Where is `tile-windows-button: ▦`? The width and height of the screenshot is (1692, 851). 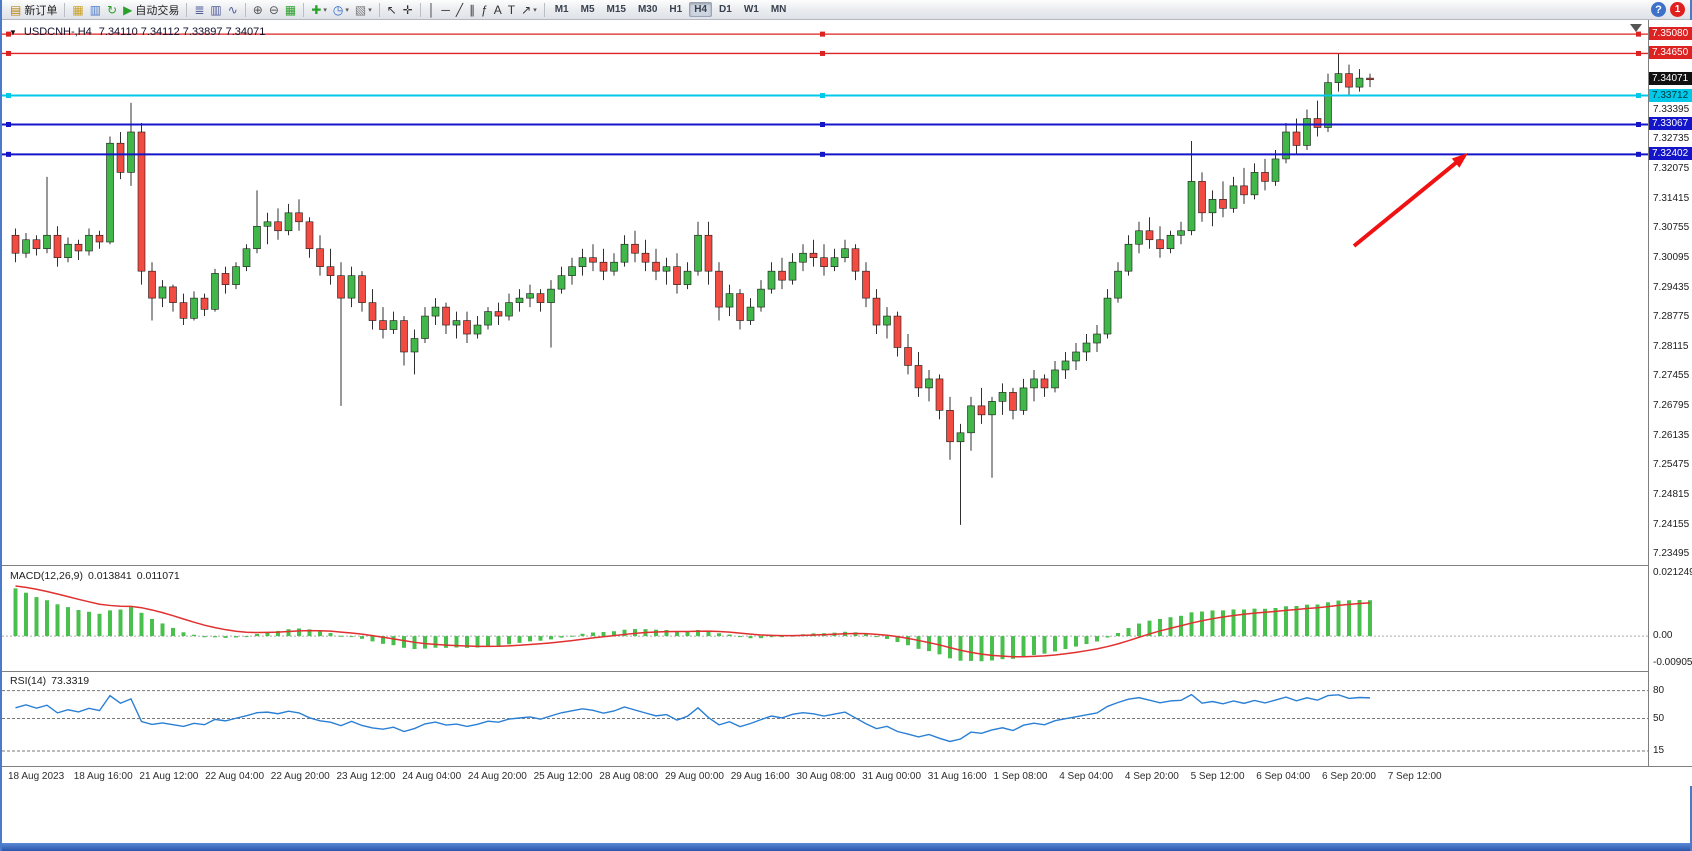 tile-windows-button: ▦ is located at coordinates (290, 10).